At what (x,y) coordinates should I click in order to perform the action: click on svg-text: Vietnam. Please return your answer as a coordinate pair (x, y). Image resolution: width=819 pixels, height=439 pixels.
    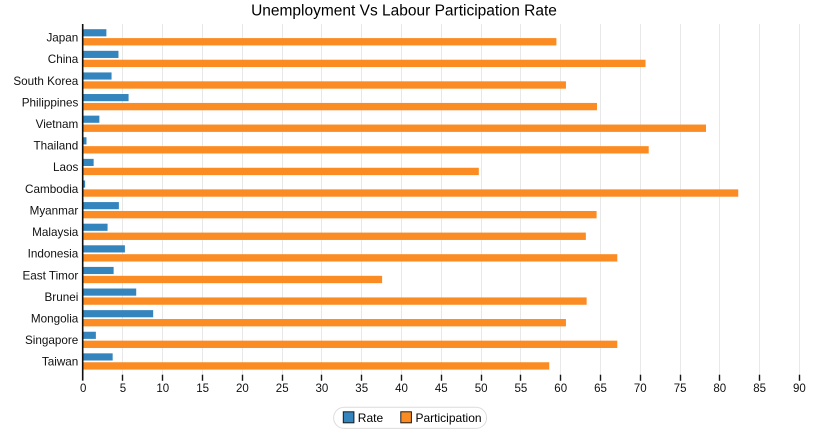
    Looking at the image, I should click on (57, 124).